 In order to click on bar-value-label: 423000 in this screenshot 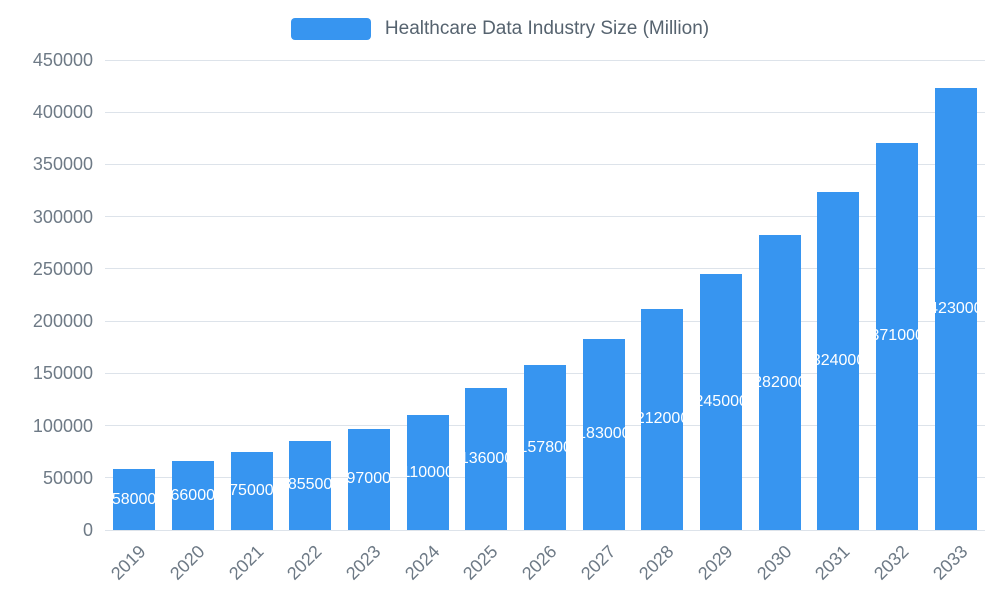, I will do `click(956, 309)`.